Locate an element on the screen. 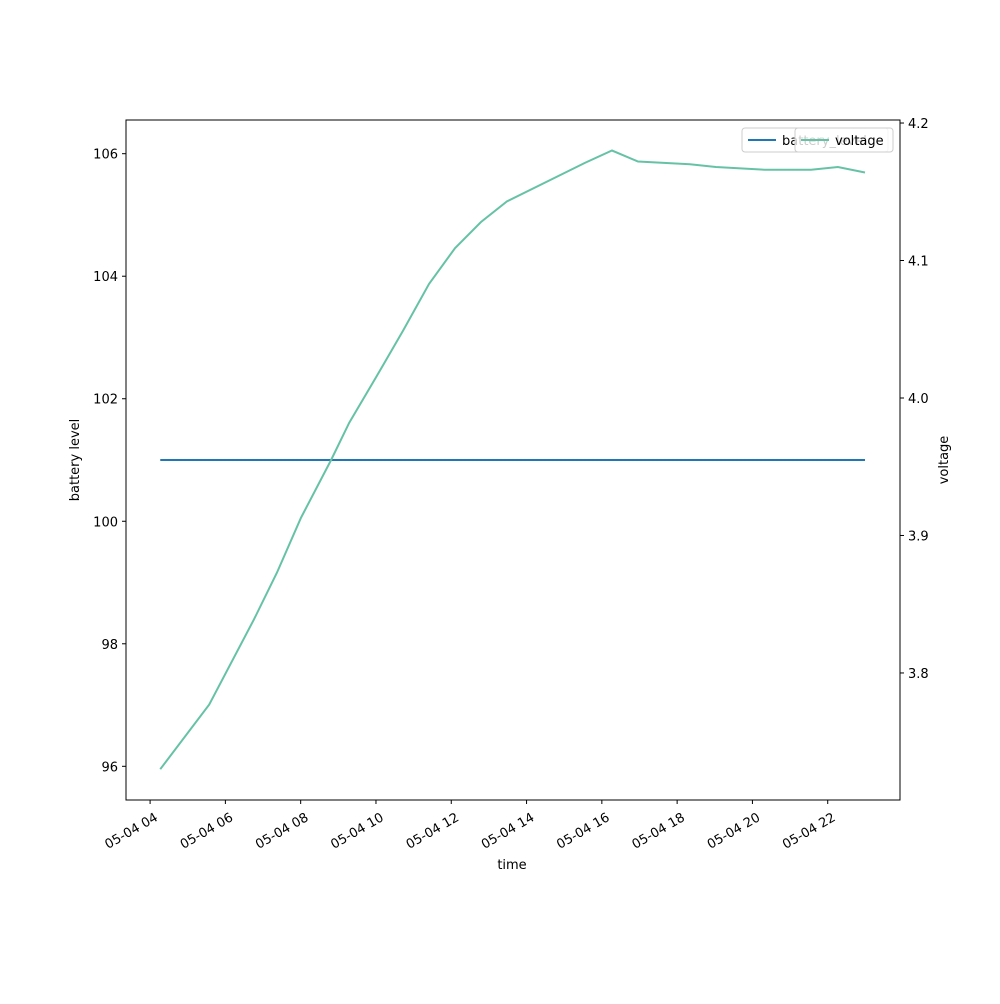  x-axis-label: time is located at coordinates (511, 865).